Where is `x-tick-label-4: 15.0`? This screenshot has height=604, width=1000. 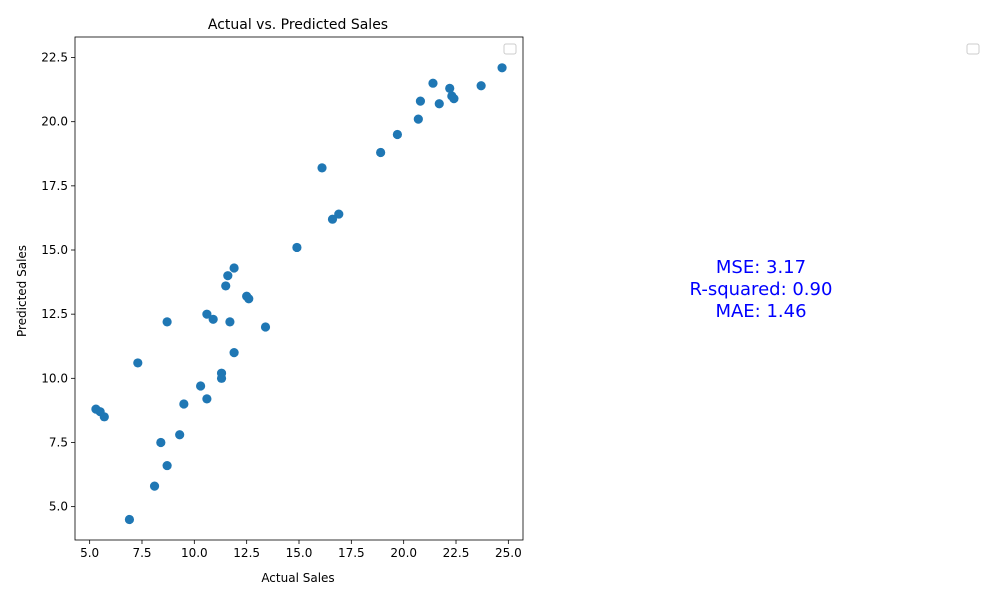
x-tick-label-4: 15.0 is located at coordinates (299, 553).